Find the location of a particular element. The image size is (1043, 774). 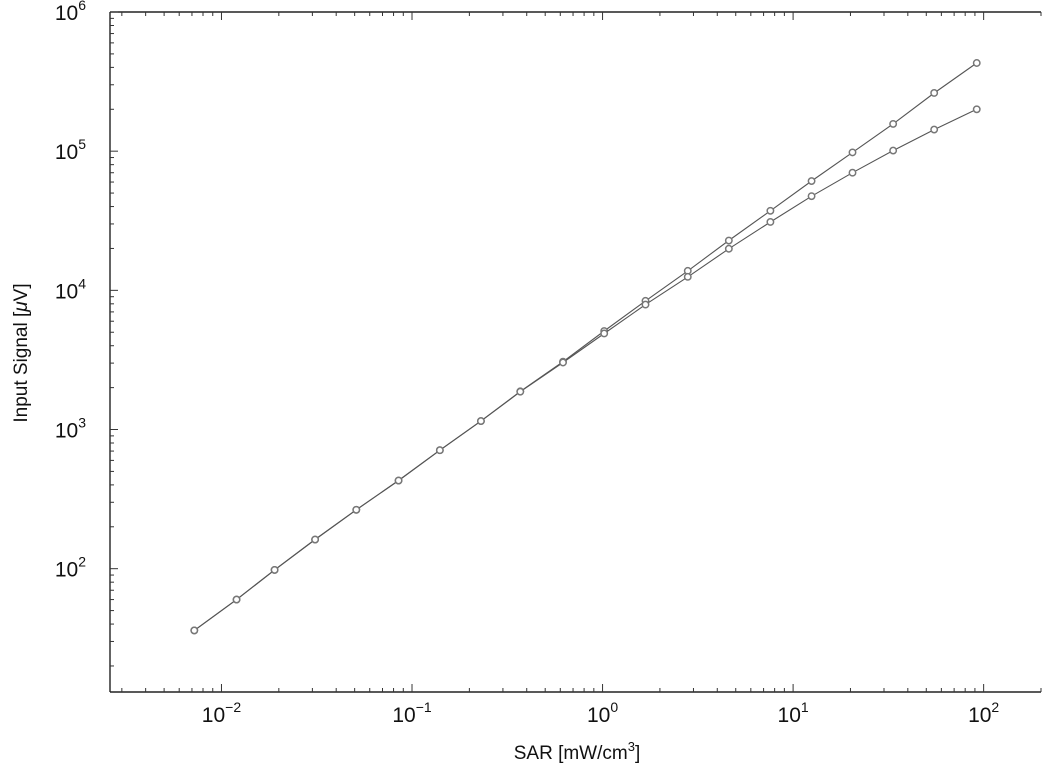

y-tick-label: 10² is located at coordinates (70, 568).